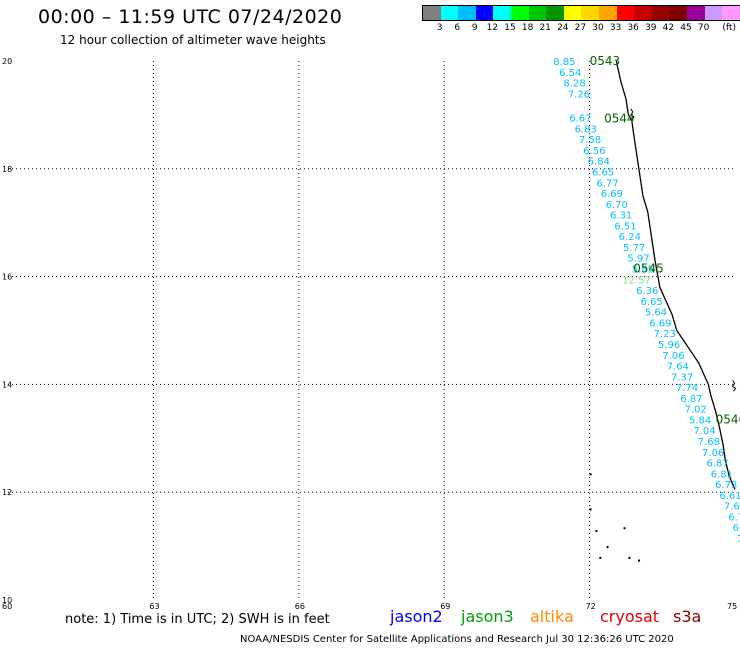 The height and width of the screenshot is (650, 740). What do you see at coordinates (190, 17) in the screenshot?
I see `map-title: 00:00 – 11:59 UTC 07/24/2020` at bounding box center [190, 17].